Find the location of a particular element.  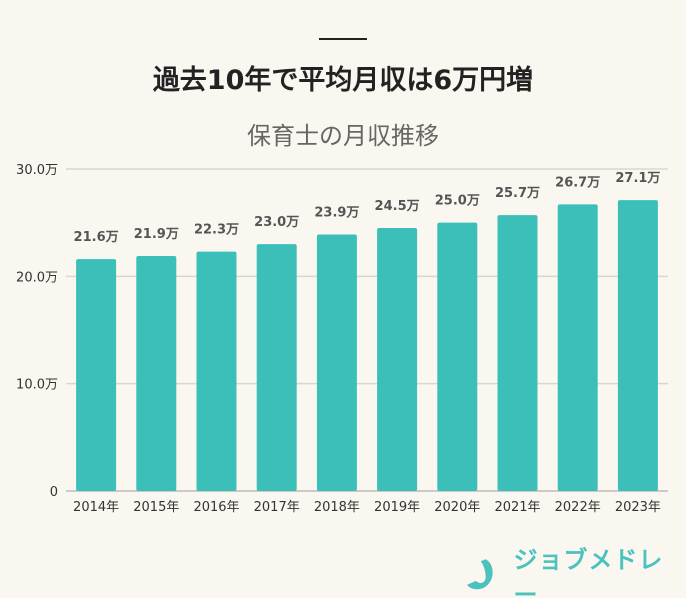

data-label: 23.0万 is located at coordinates (276, 222).